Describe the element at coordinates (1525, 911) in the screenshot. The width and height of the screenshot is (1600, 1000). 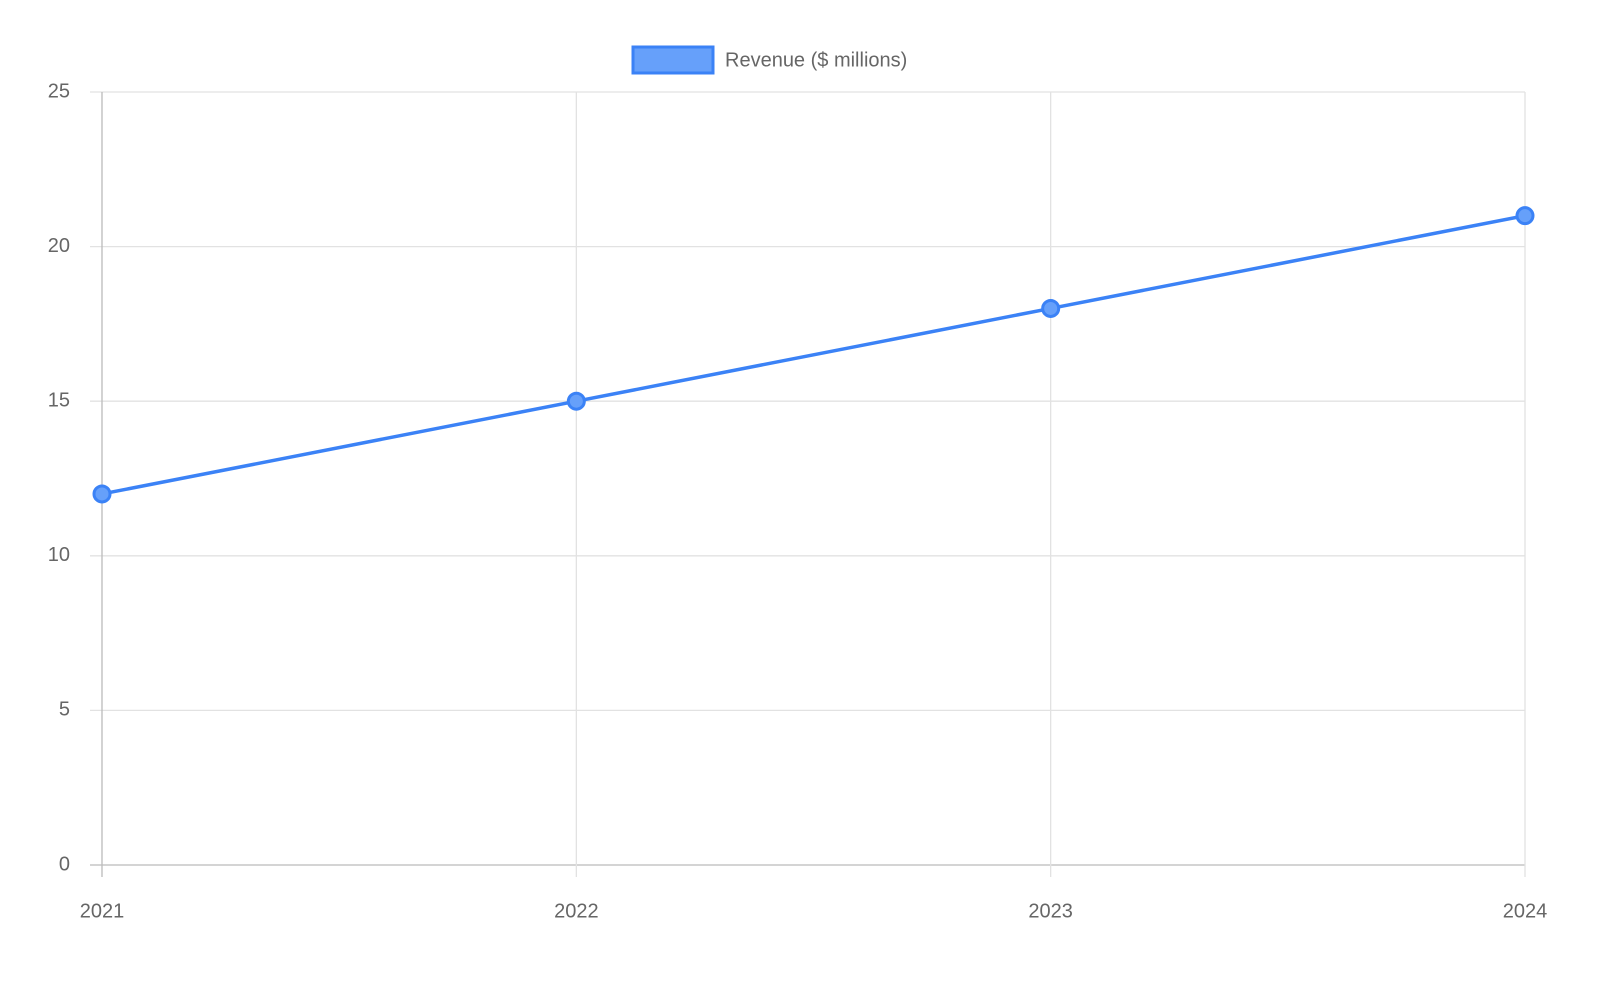
I see `x-tick-label: 2024` at that location.